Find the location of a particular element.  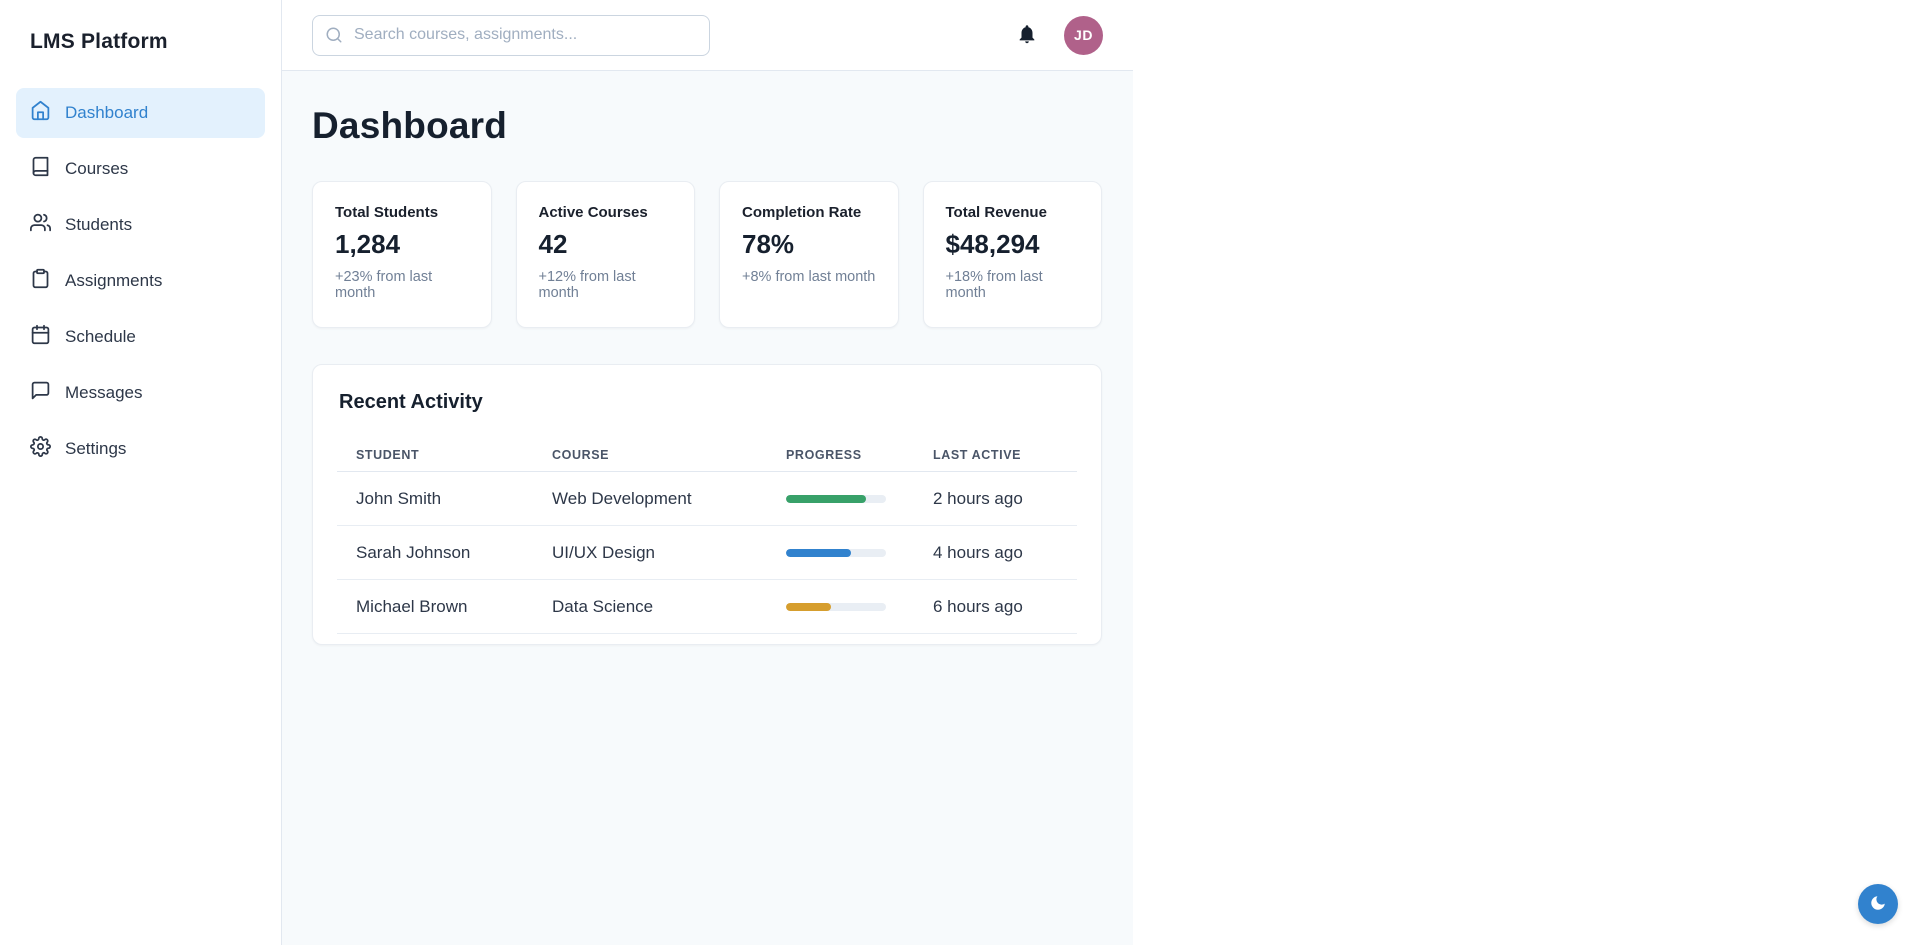

column-header-last-active: LAST ACTIVE is located at coordinates (977, 454).